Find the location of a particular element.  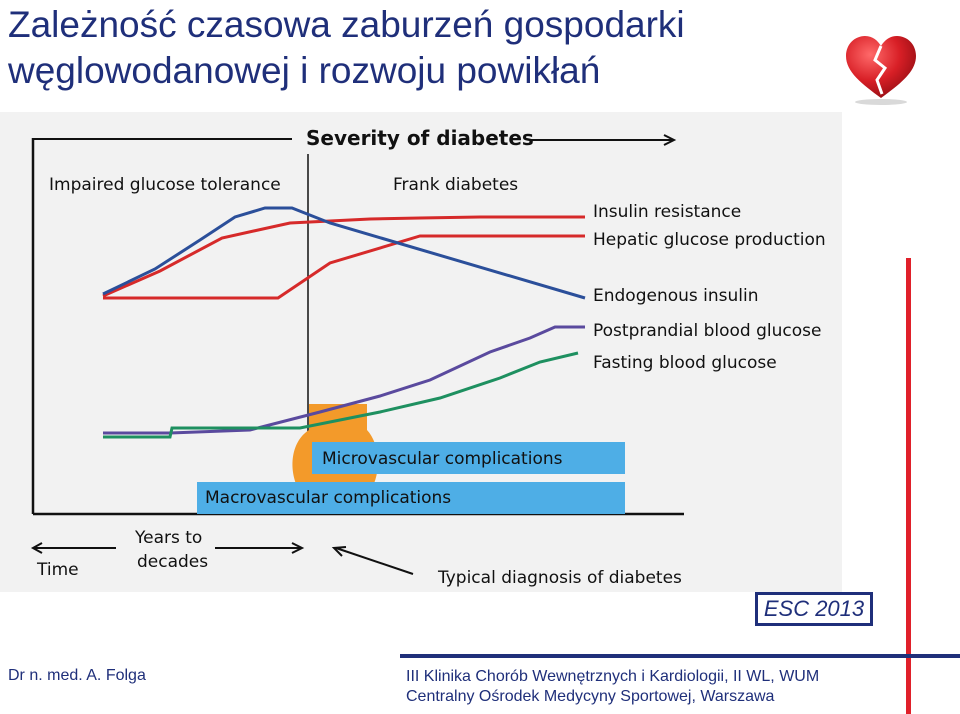

decades-label: decades is located at coordinates (172, 562).